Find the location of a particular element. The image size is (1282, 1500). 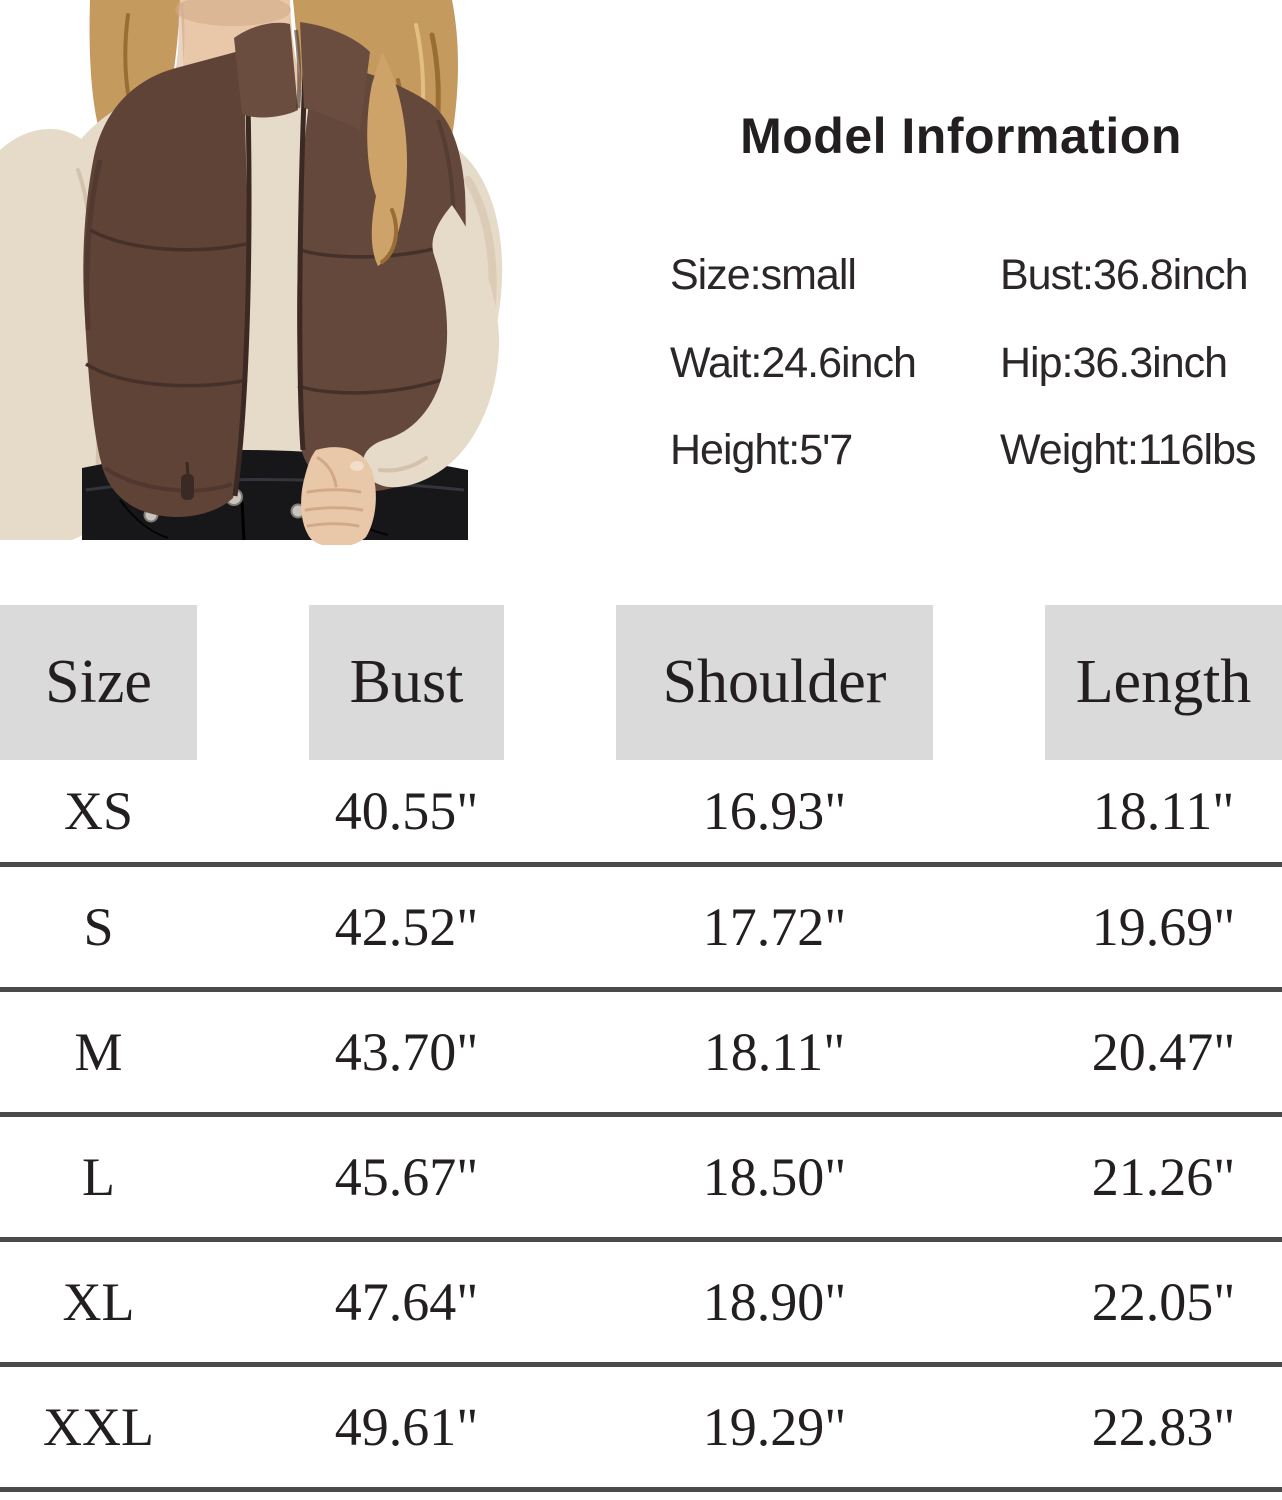

size-cell: M is located at coordinates (98, 1052).